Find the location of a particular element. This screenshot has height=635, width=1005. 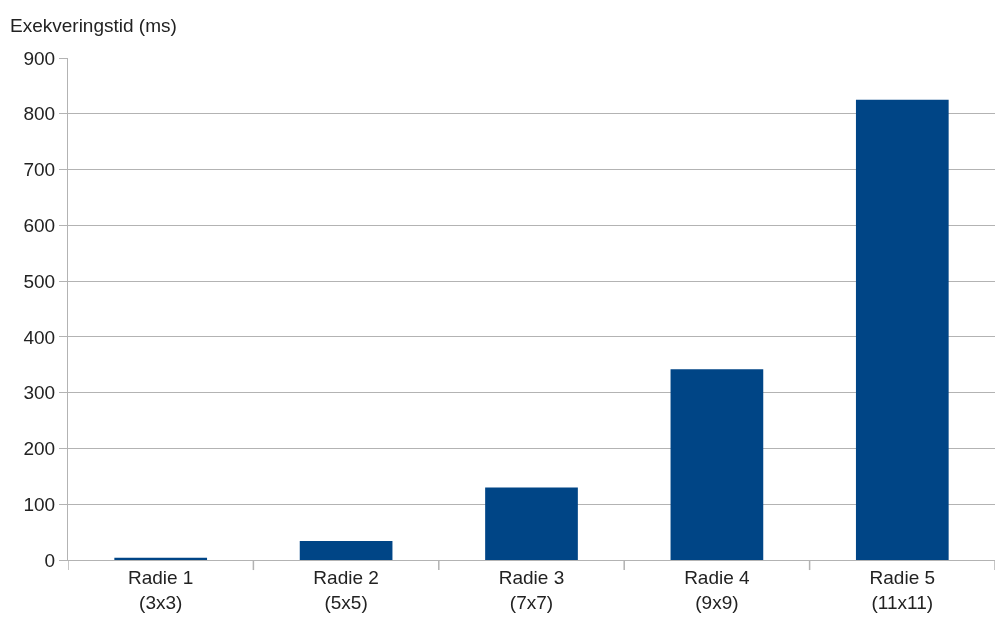

y-tick-label: 900 is located at coordinates (39, 58).